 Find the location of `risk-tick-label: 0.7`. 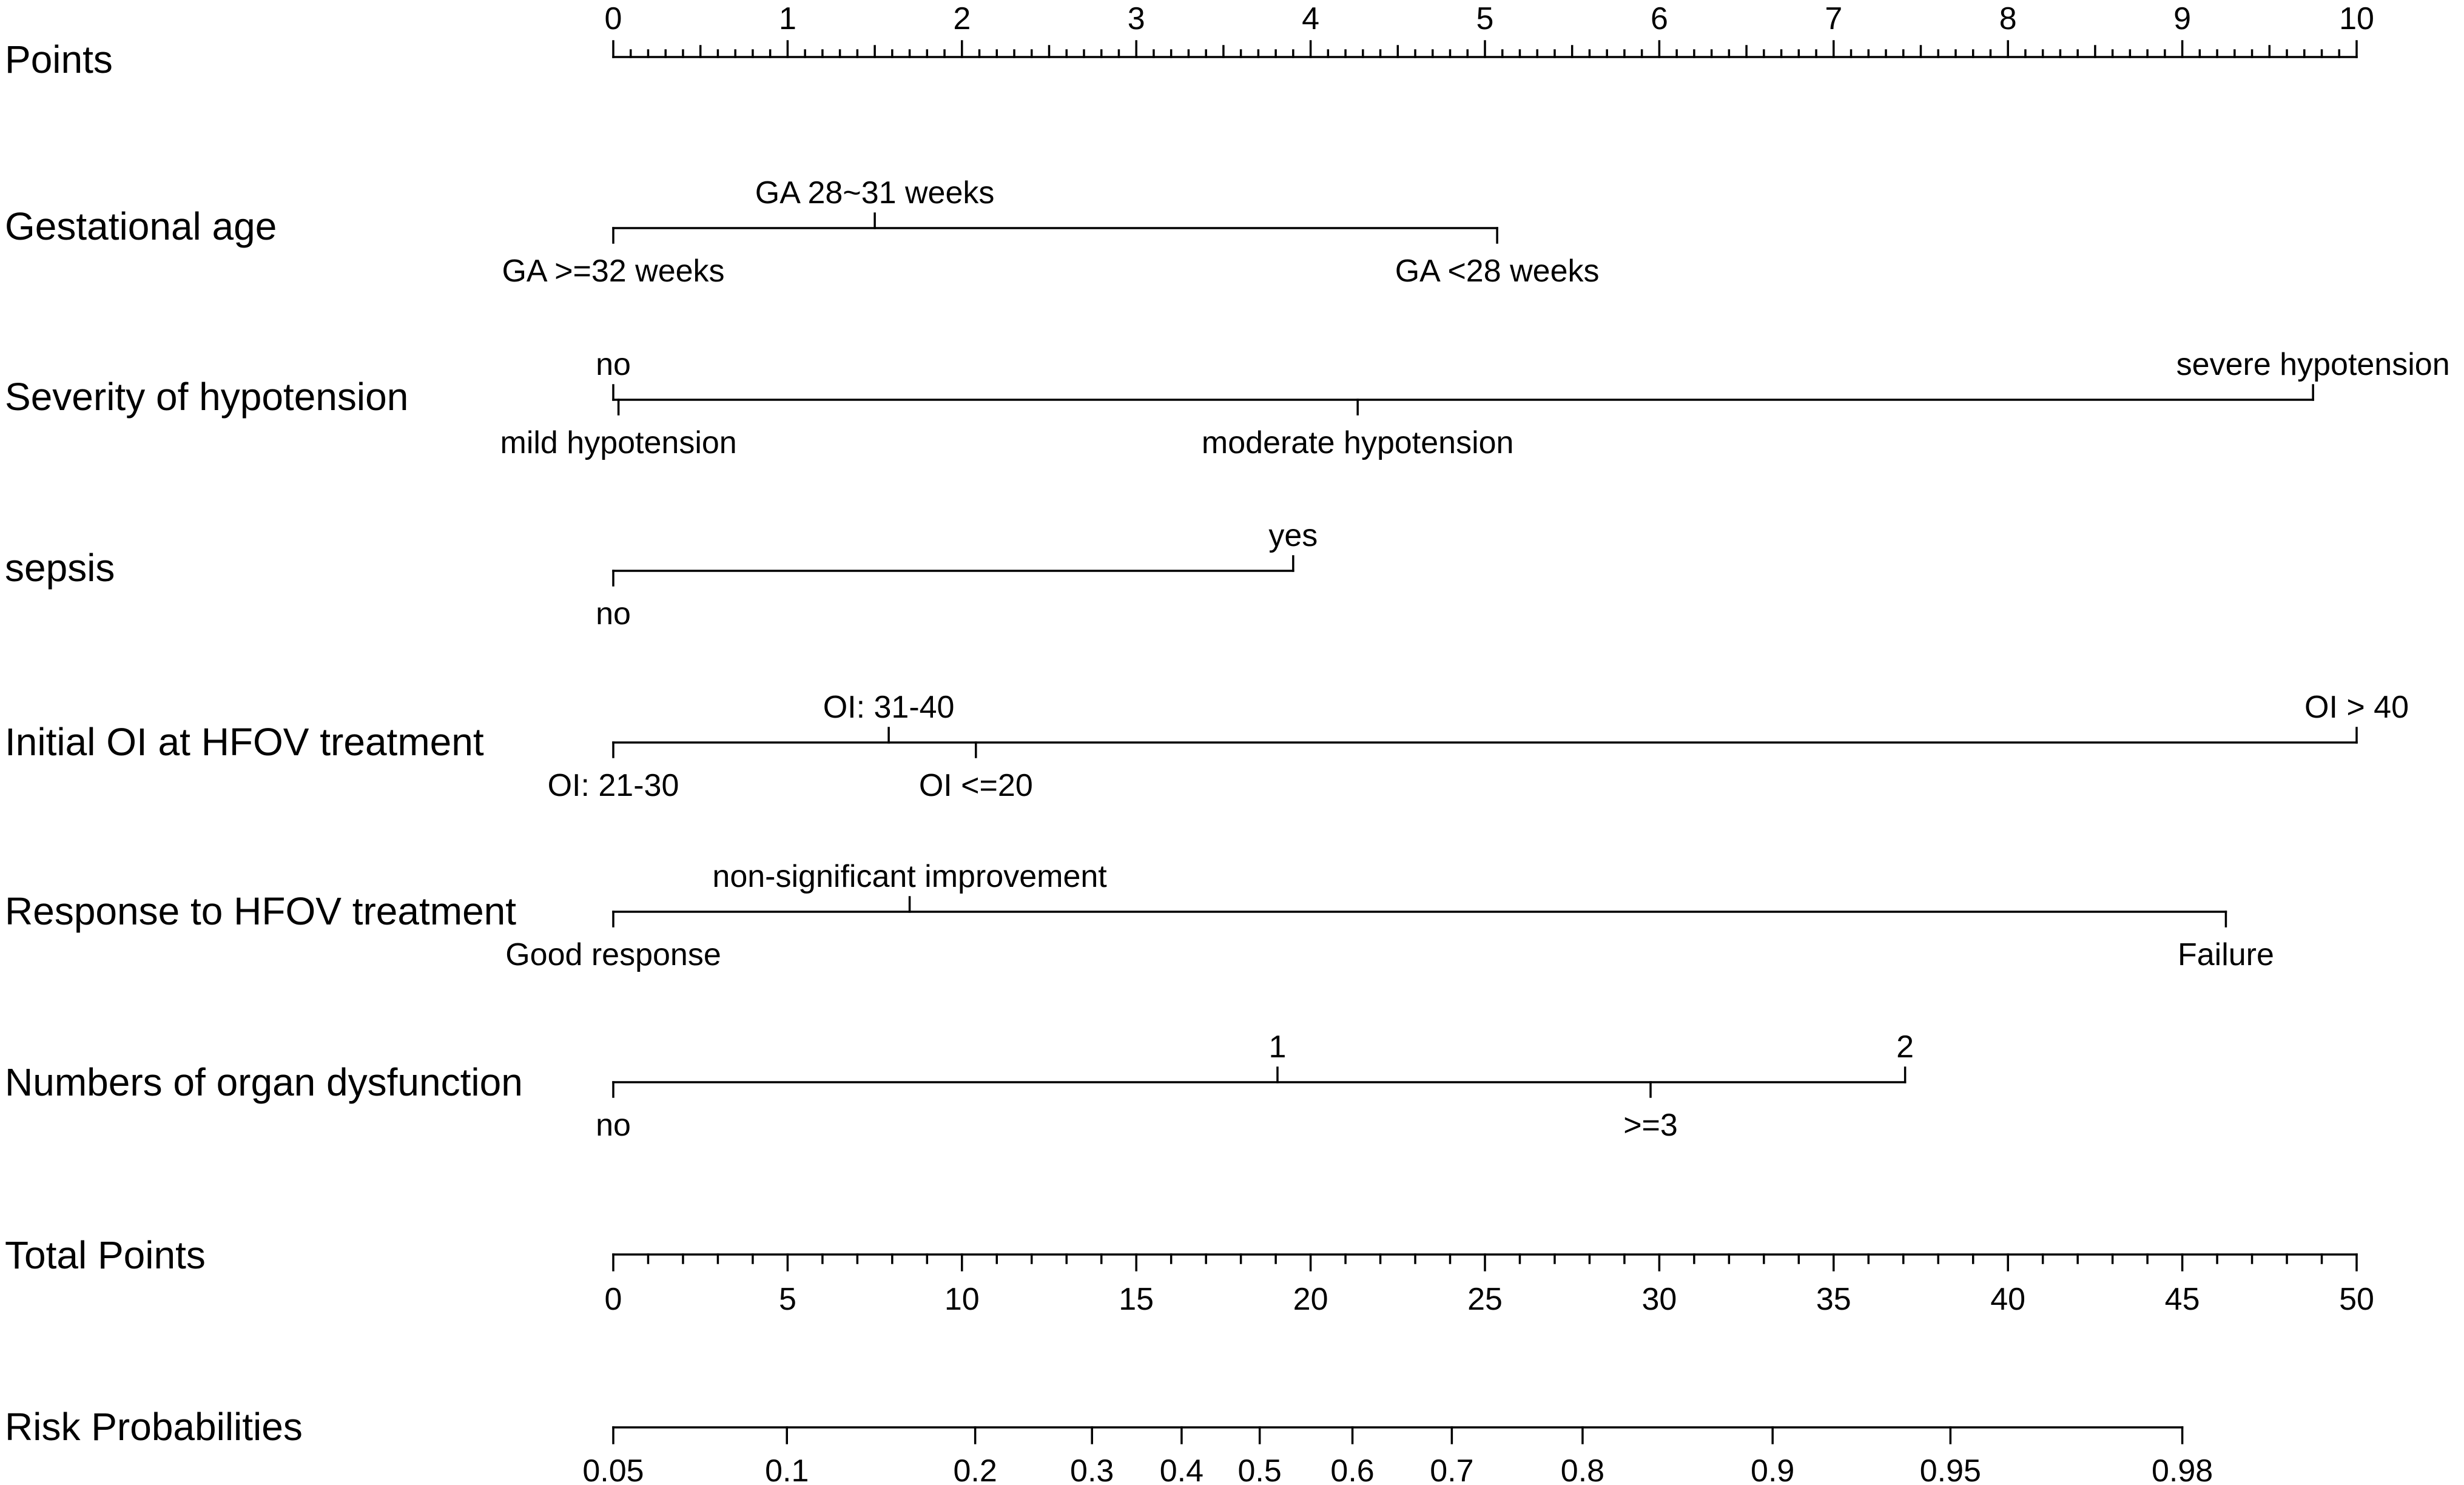

risk-tick-label: 0.7 is located at coordinates (1452, 1469).